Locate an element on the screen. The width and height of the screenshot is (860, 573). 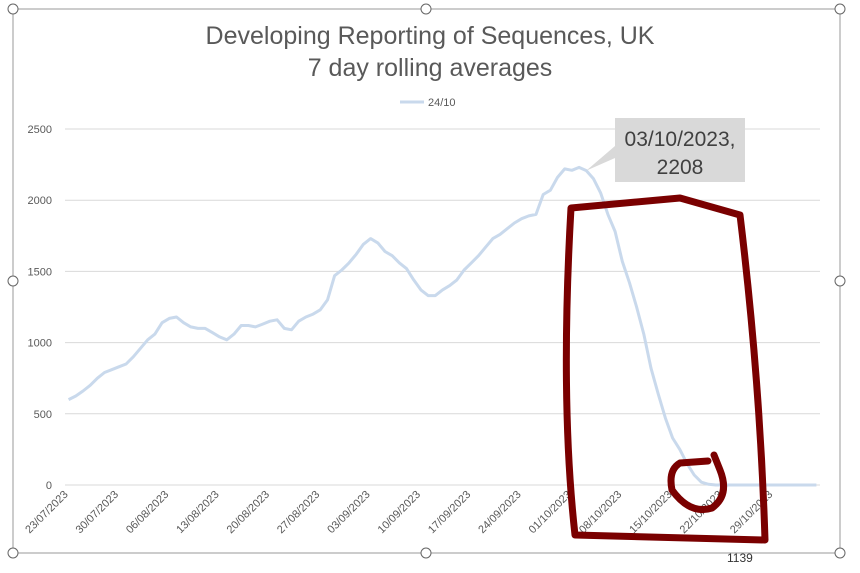
y-tick-label: 0 is located at coordinates (49, 486).